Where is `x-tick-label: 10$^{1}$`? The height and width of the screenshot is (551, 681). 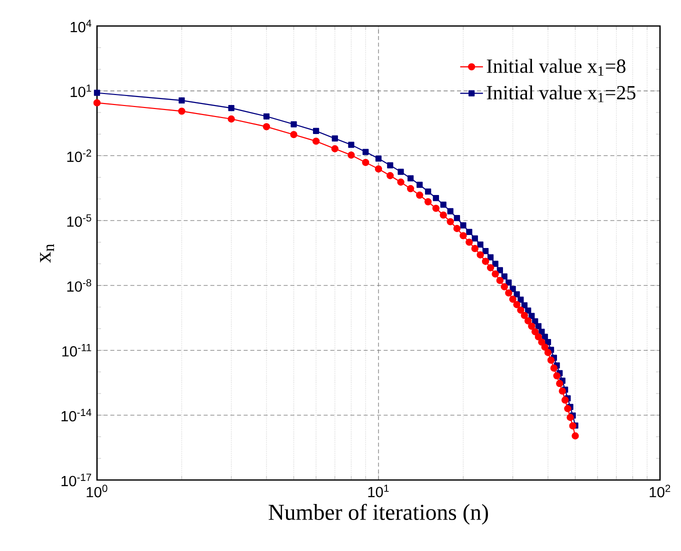 x-tick-label: 10$^{1}$ is located at coordinates (378, 491).